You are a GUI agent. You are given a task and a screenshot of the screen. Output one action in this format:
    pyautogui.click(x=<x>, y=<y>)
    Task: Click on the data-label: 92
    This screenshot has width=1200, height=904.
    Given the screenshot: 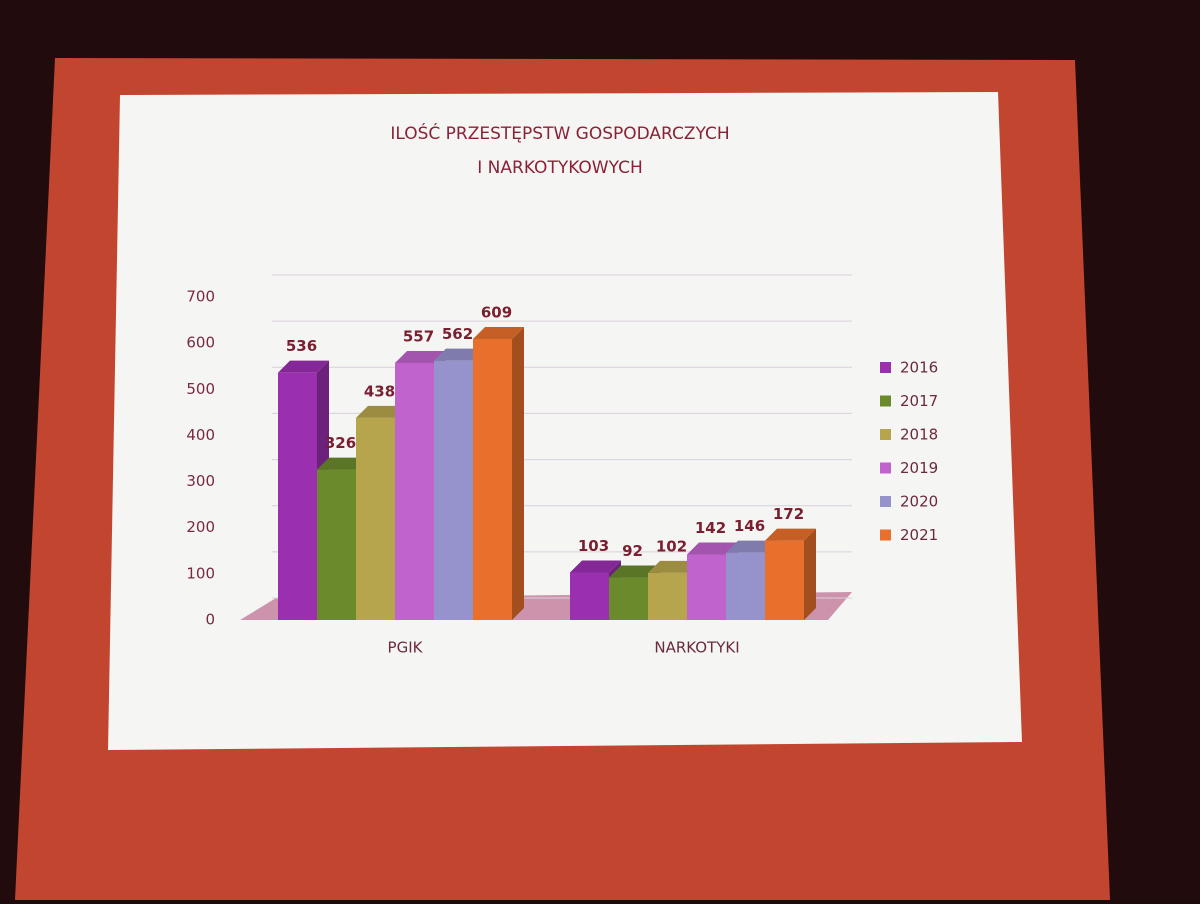 What is the action you would take?
    pyautogui.click(x=632, y=551)
    